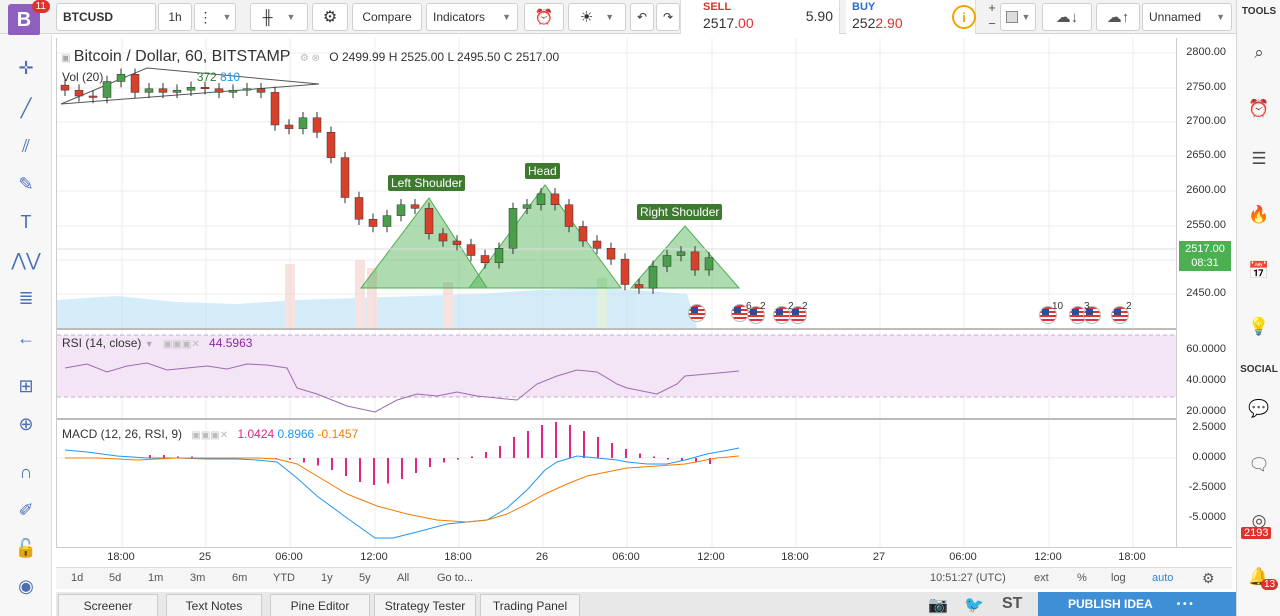  What do you see at coordinates (106, 17) in the screenshot?
I see `symbol-input: BTCUSD` at bounding box center [106, 17].